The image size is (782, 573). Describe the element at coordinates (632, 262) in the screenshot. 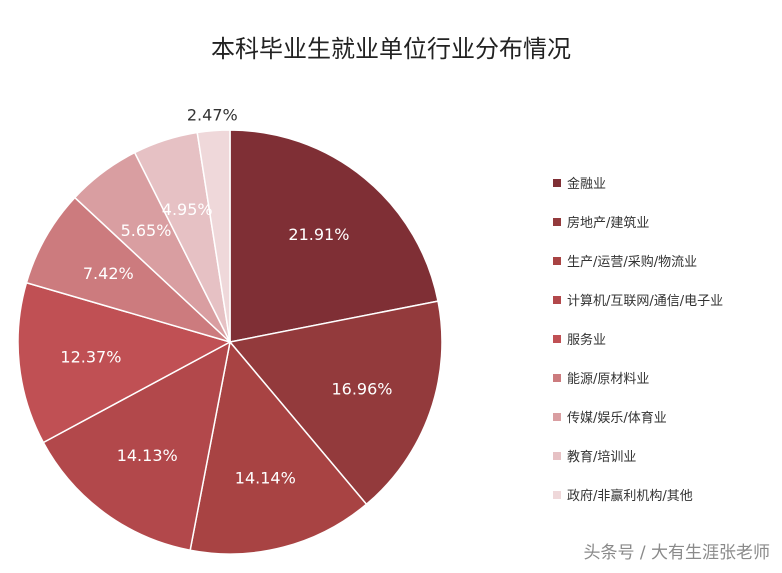

I see `legend-label-2: 生产/运营/采购/物流业` at that location.